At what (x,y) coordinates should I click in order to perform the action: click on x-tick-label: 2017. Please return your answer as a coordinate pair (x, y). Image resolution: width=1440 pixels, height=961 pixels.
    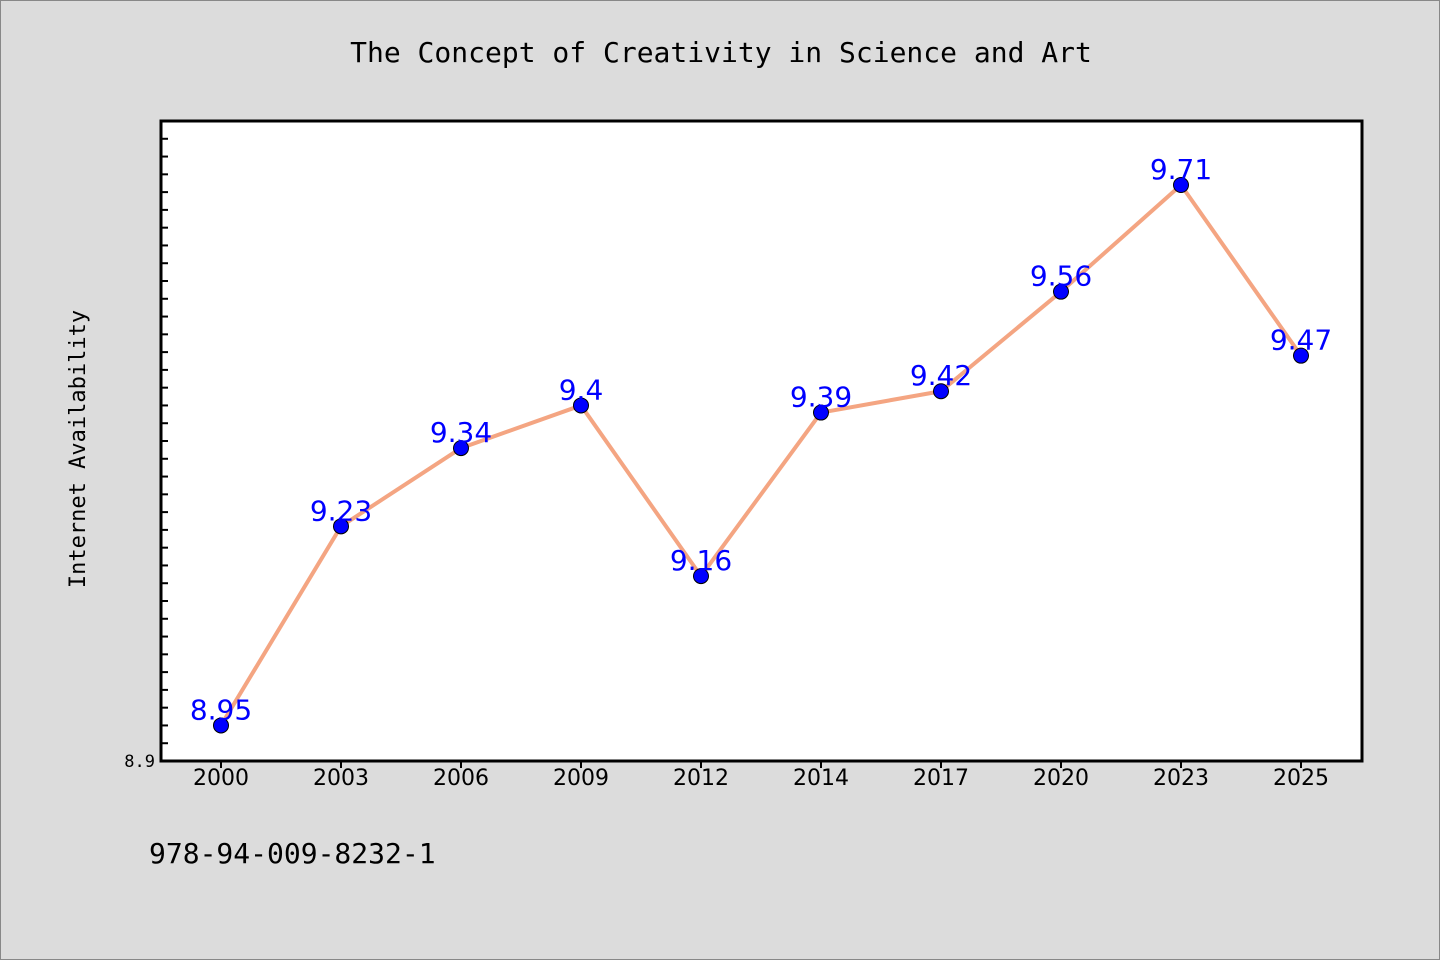
    Looking at the image, I should click on (941, 778).